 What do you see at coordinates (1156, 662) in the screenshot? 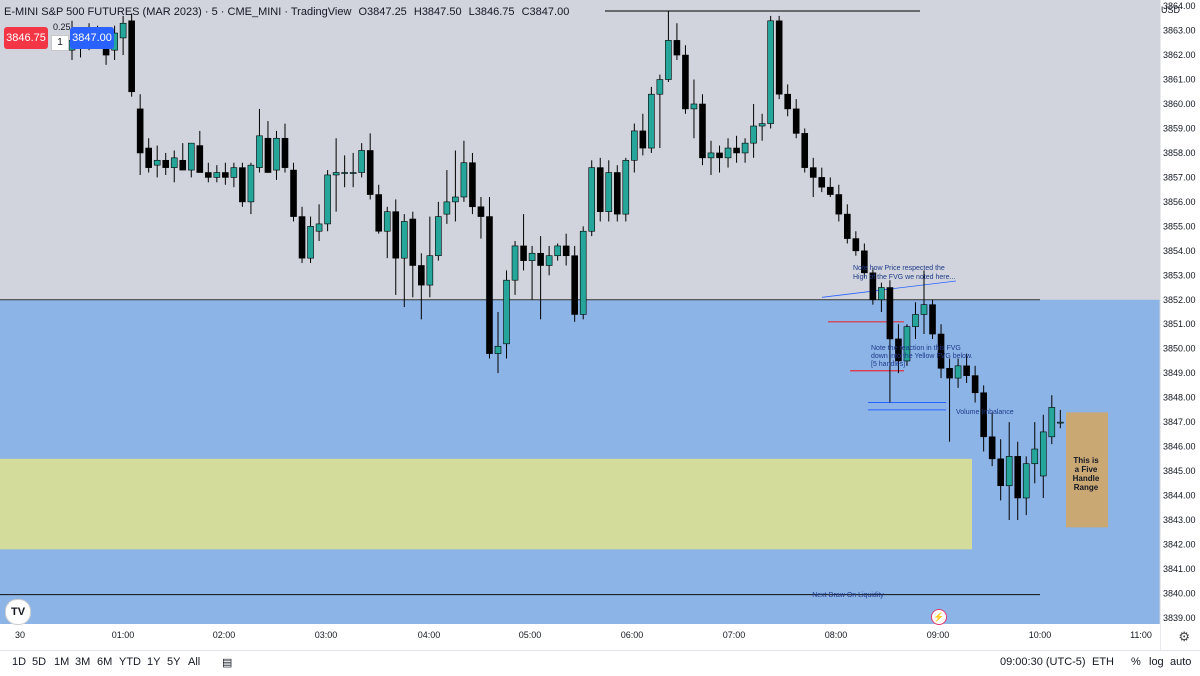
I see `log-toggle: log` at bounding box center [1156, 662].